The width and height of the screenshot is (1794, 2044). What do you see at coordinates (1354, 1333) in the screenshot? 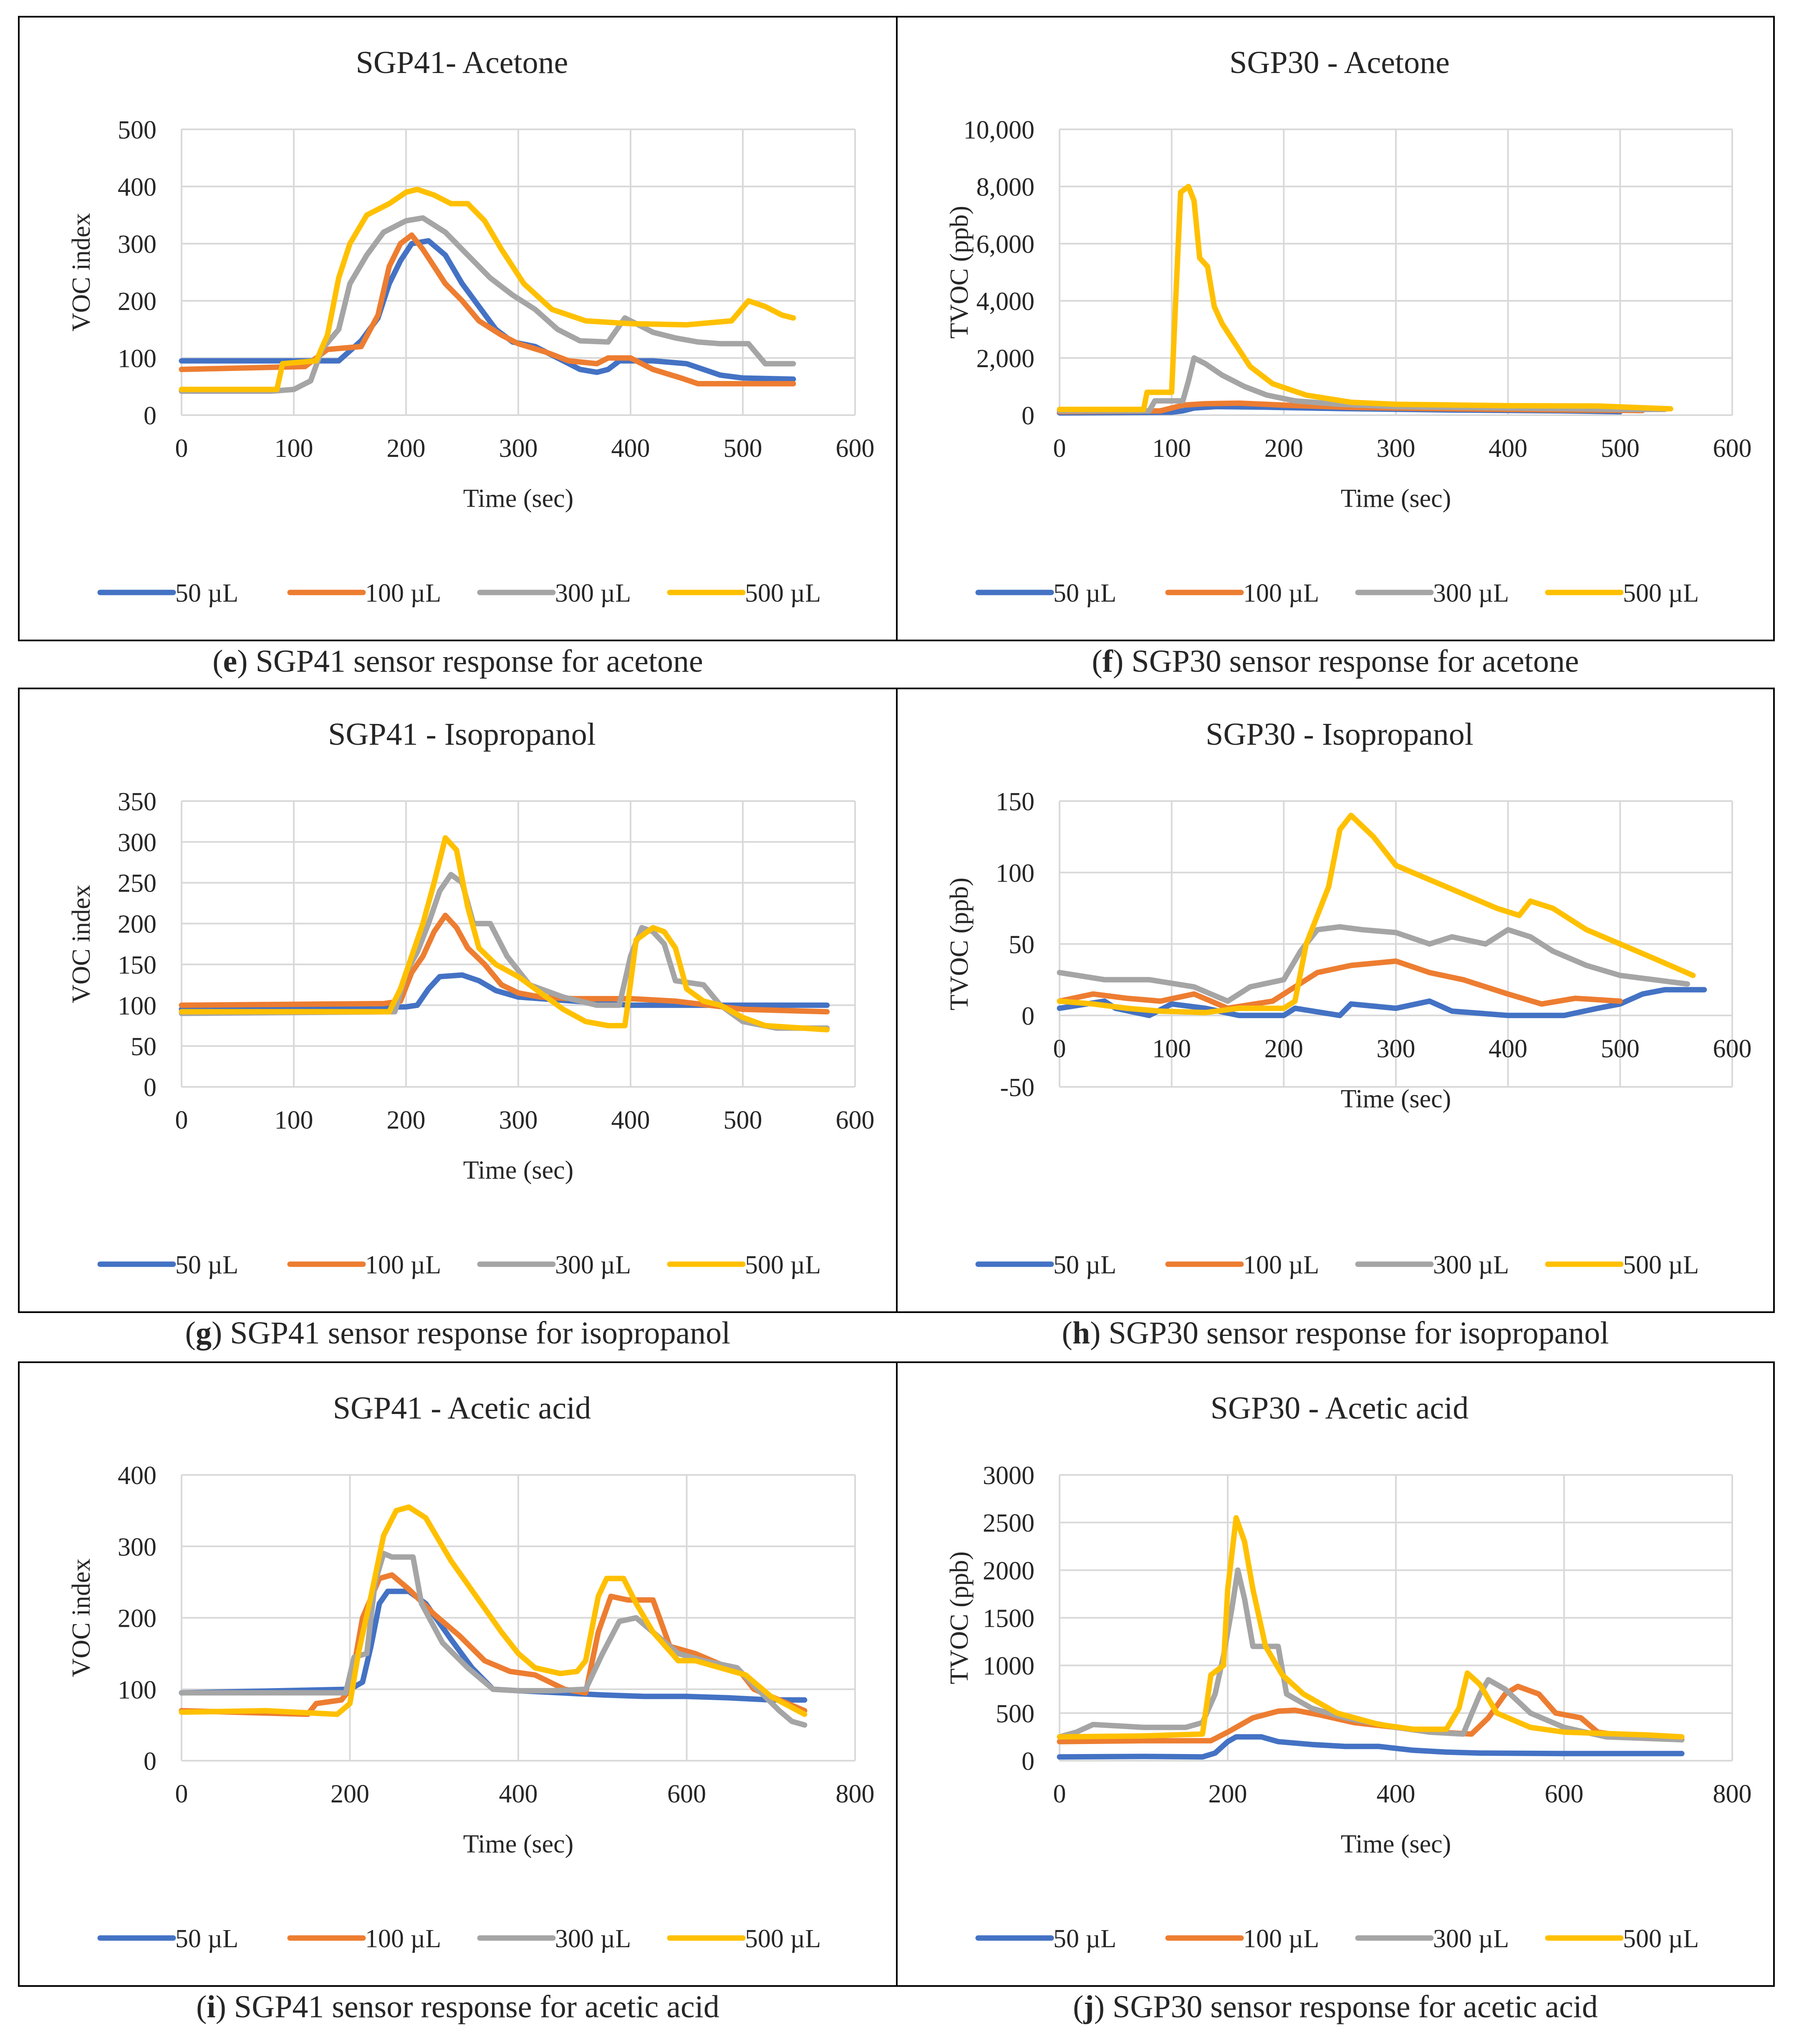
I see `caption-text: SGP30 sensor response for isopropanol` at bounding box center [1354, 1333].